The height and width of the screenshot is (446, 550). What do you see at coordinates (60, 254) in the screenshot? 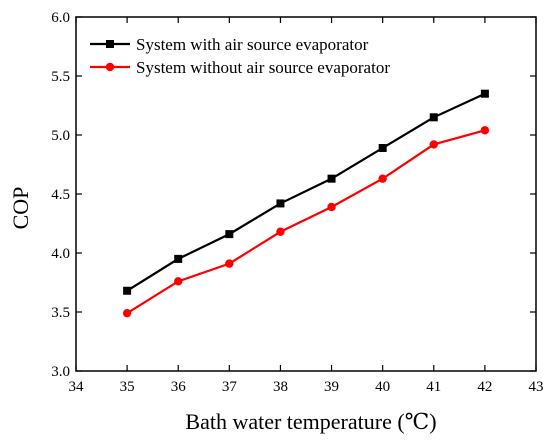
I see `y-tick-label: 4.0` at bounding box center [60, 254].